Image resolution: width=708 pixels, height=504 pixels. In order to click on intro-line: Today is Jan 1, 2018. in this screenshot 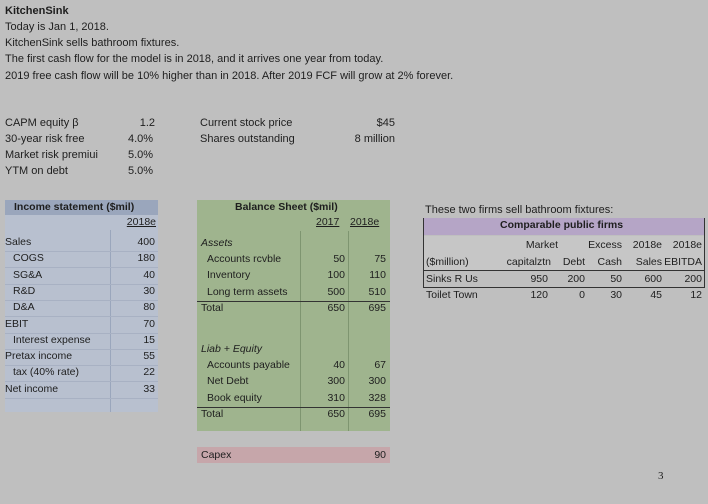, I will do `click(57, 27)`.